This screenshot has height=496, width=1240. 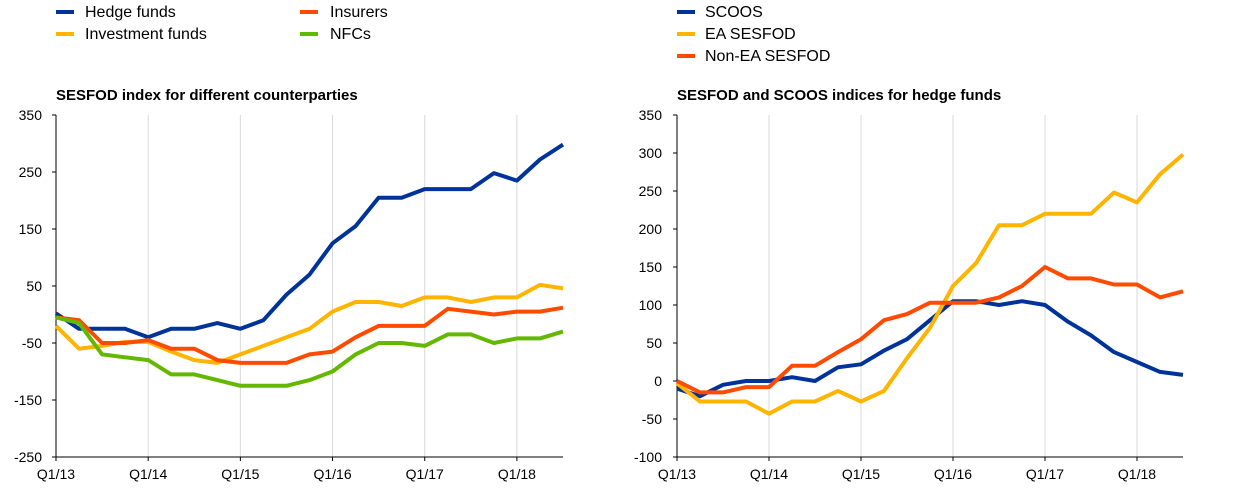 What do you see at coordinates (750, 34) in the screenshot?
I see `legend-label-ea-sesfod: EA SESFOD` at bounding box center [750, 34].